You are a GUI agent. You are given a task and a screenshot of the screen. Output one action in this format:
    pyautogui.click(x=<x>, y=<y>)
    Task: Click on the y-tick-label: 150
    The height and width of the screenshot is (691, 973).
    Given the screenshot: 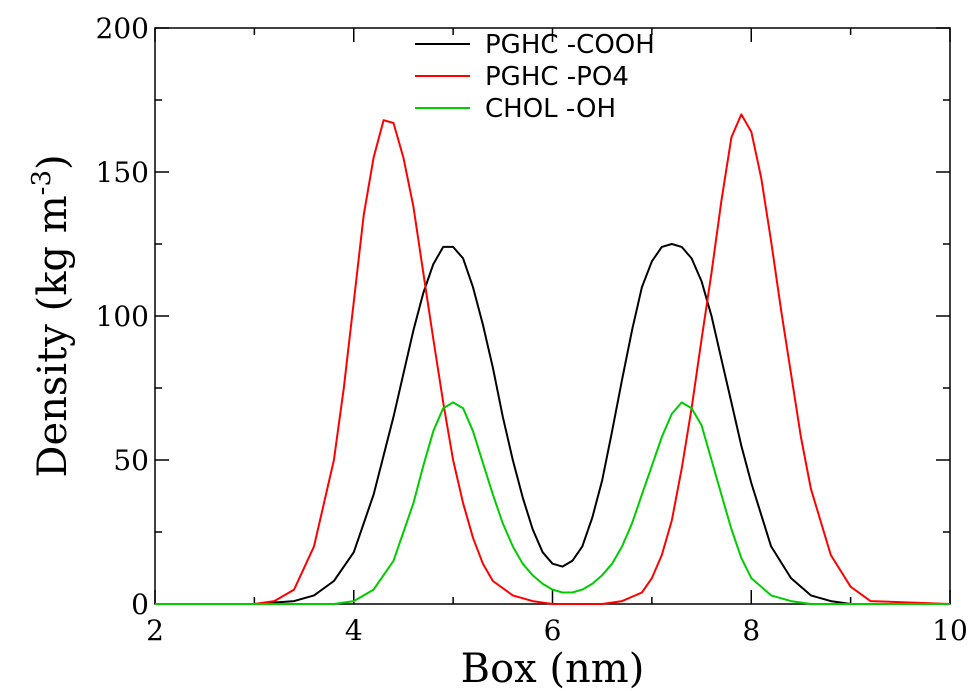 What is the action you would take?
    pyautogui.click(x=122, y=172)
    